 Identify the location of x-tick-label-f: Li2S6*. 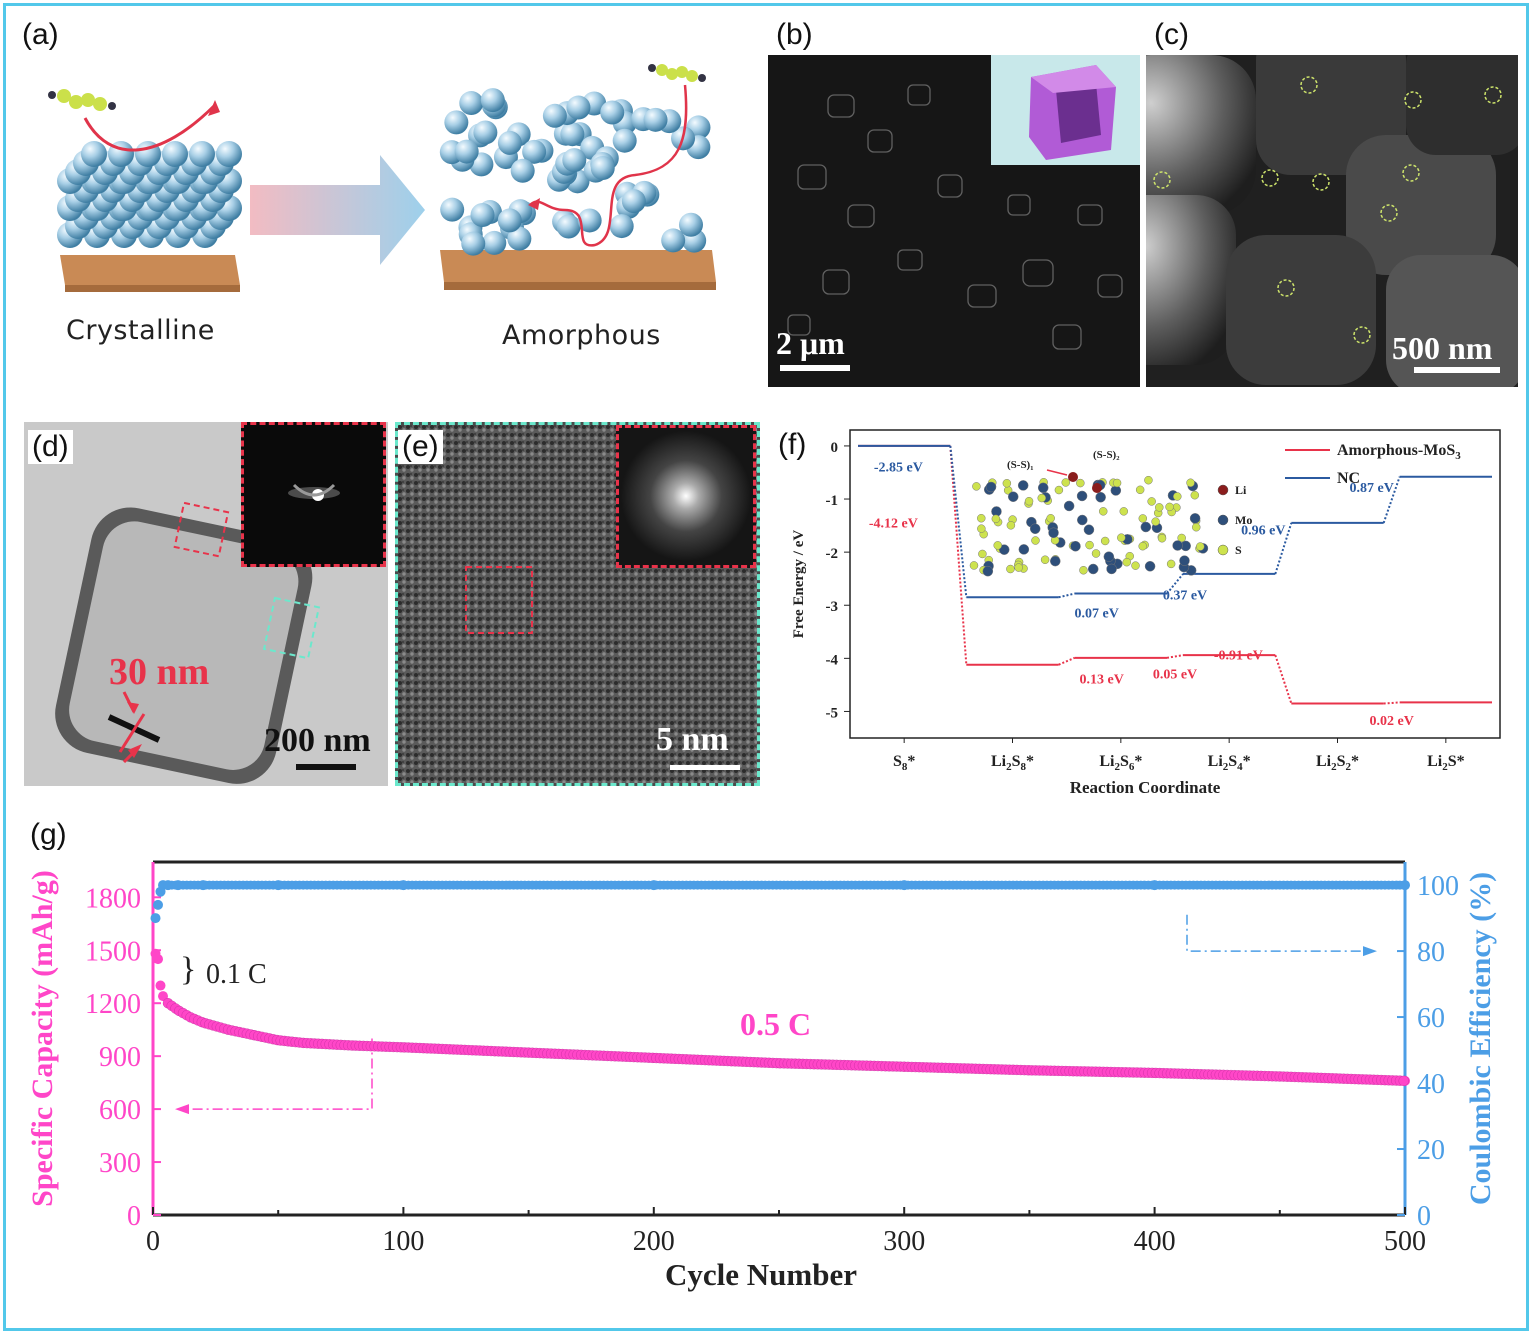
(1120, 763).